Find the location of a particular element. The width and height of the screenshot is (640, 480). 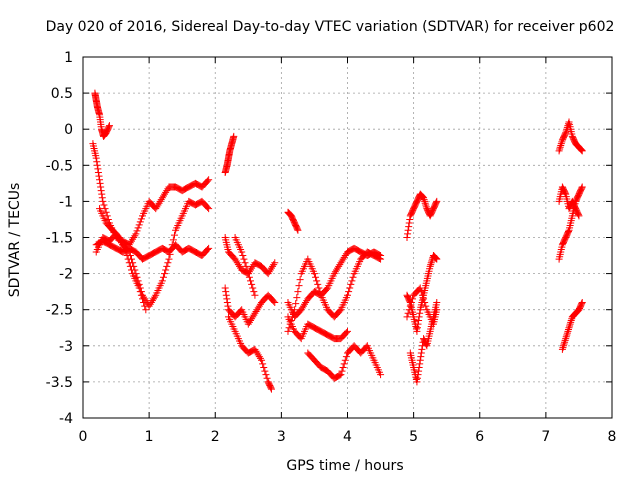

series-sat-o is located at coordinates (344, 362).